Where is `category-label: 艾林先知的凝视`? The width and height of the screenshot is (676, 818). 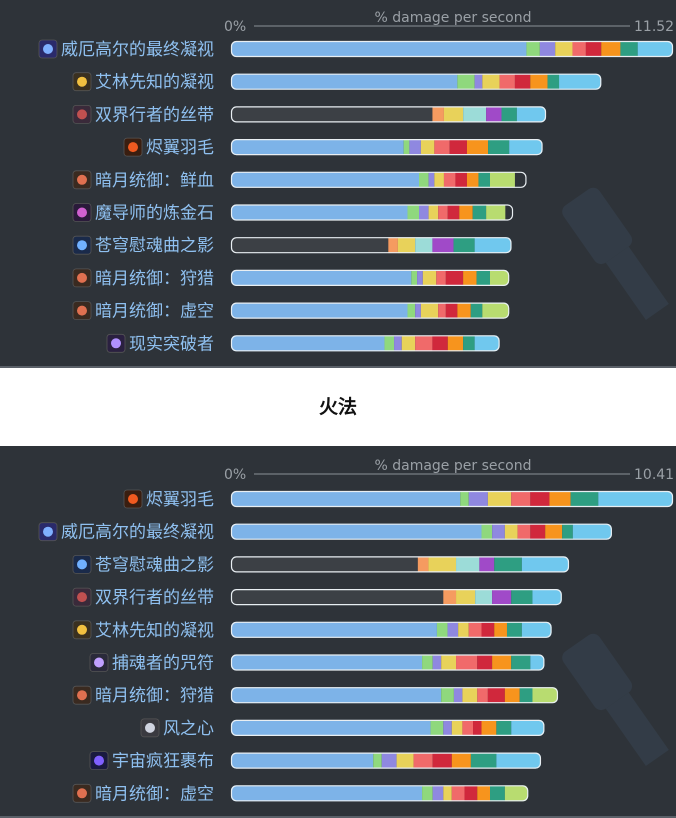
category-label: 艾林先知的凝视 is located at coordinates (154, 631).